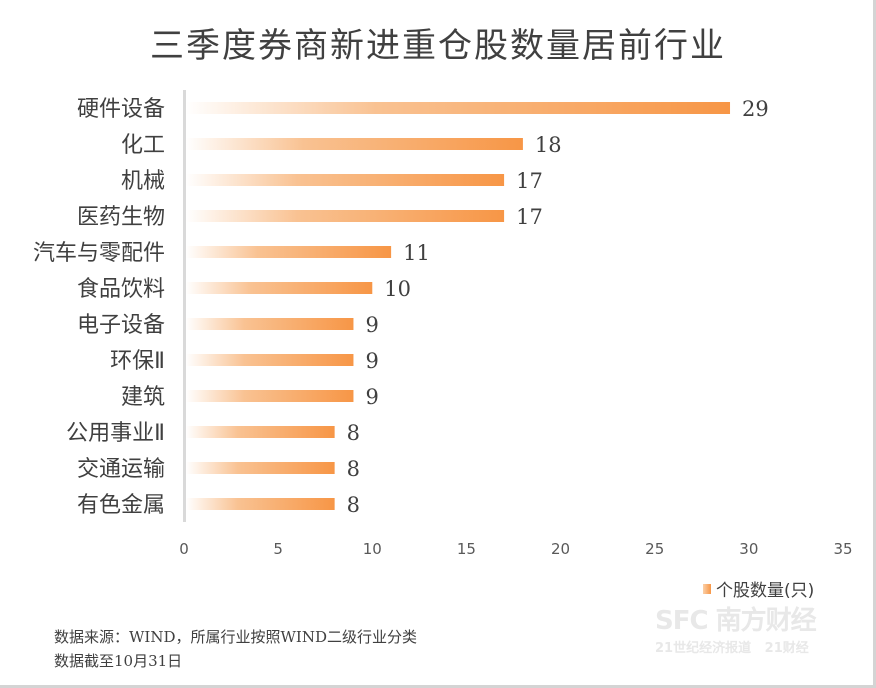 The image size is (876, 688). I want to click on source-note: 数据来源：WIND，所属行业按照WIND二级行业分类 数据截至10月31日, so click(235, 649).